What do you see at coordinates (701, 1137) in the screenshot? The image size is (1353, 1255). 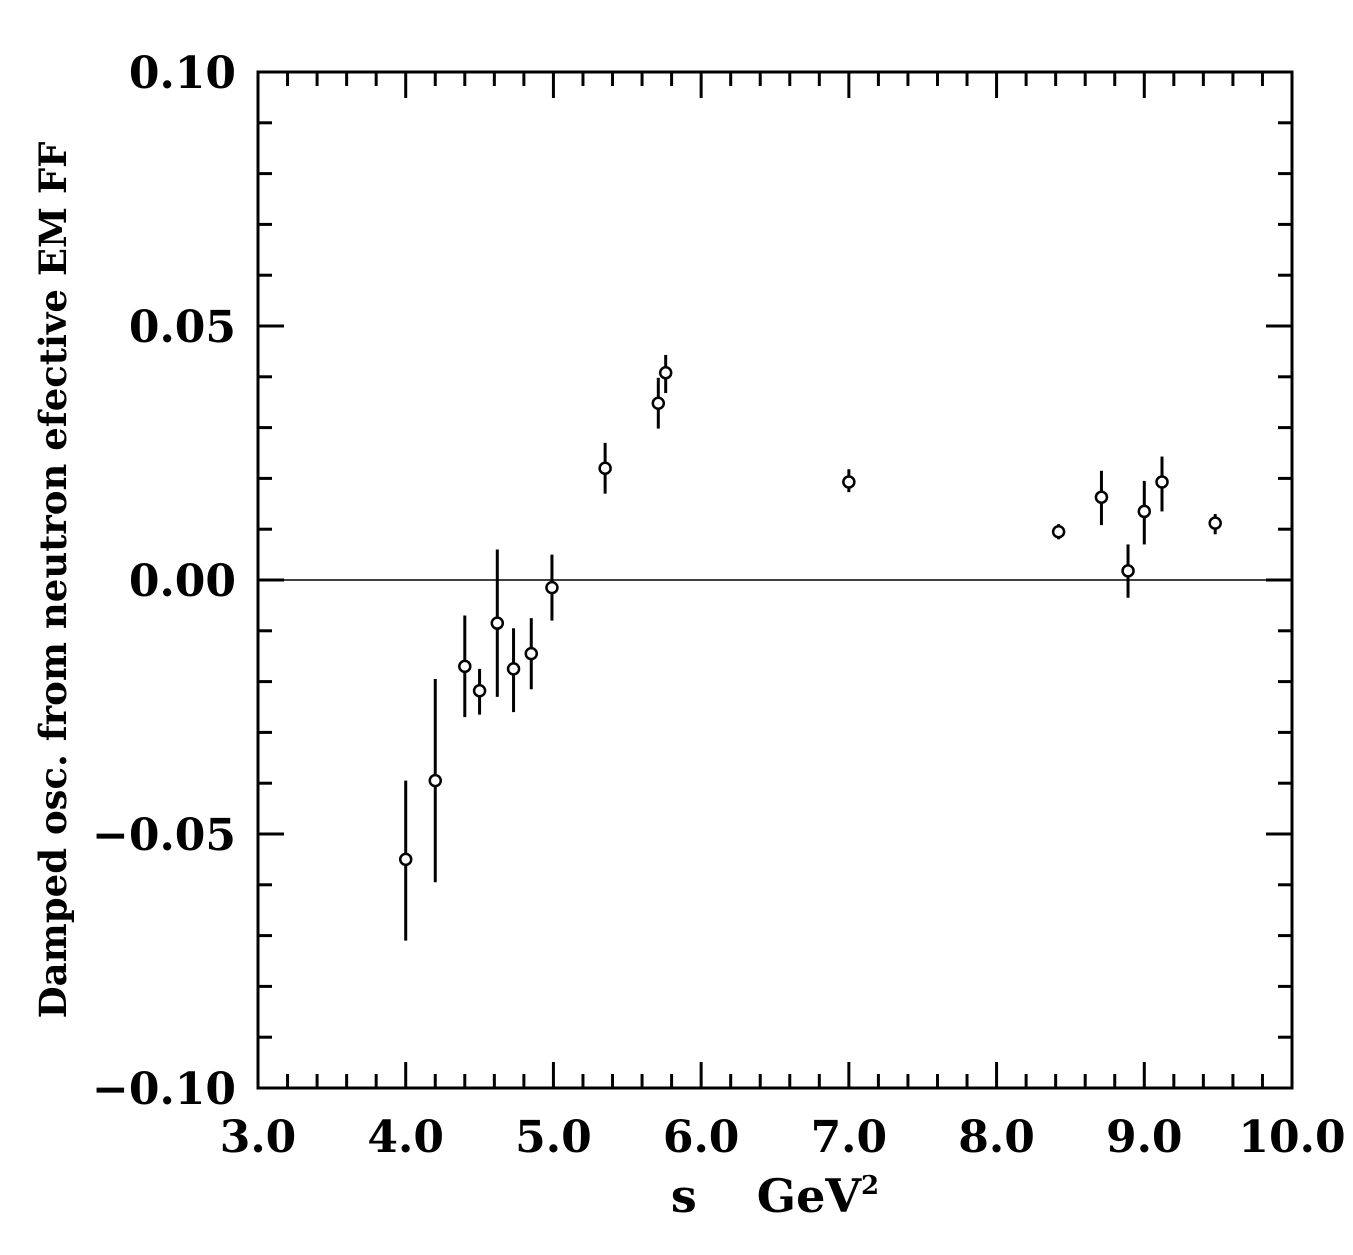 I see `x-tick-label: 6.0` at bounding box center [701, 1137].